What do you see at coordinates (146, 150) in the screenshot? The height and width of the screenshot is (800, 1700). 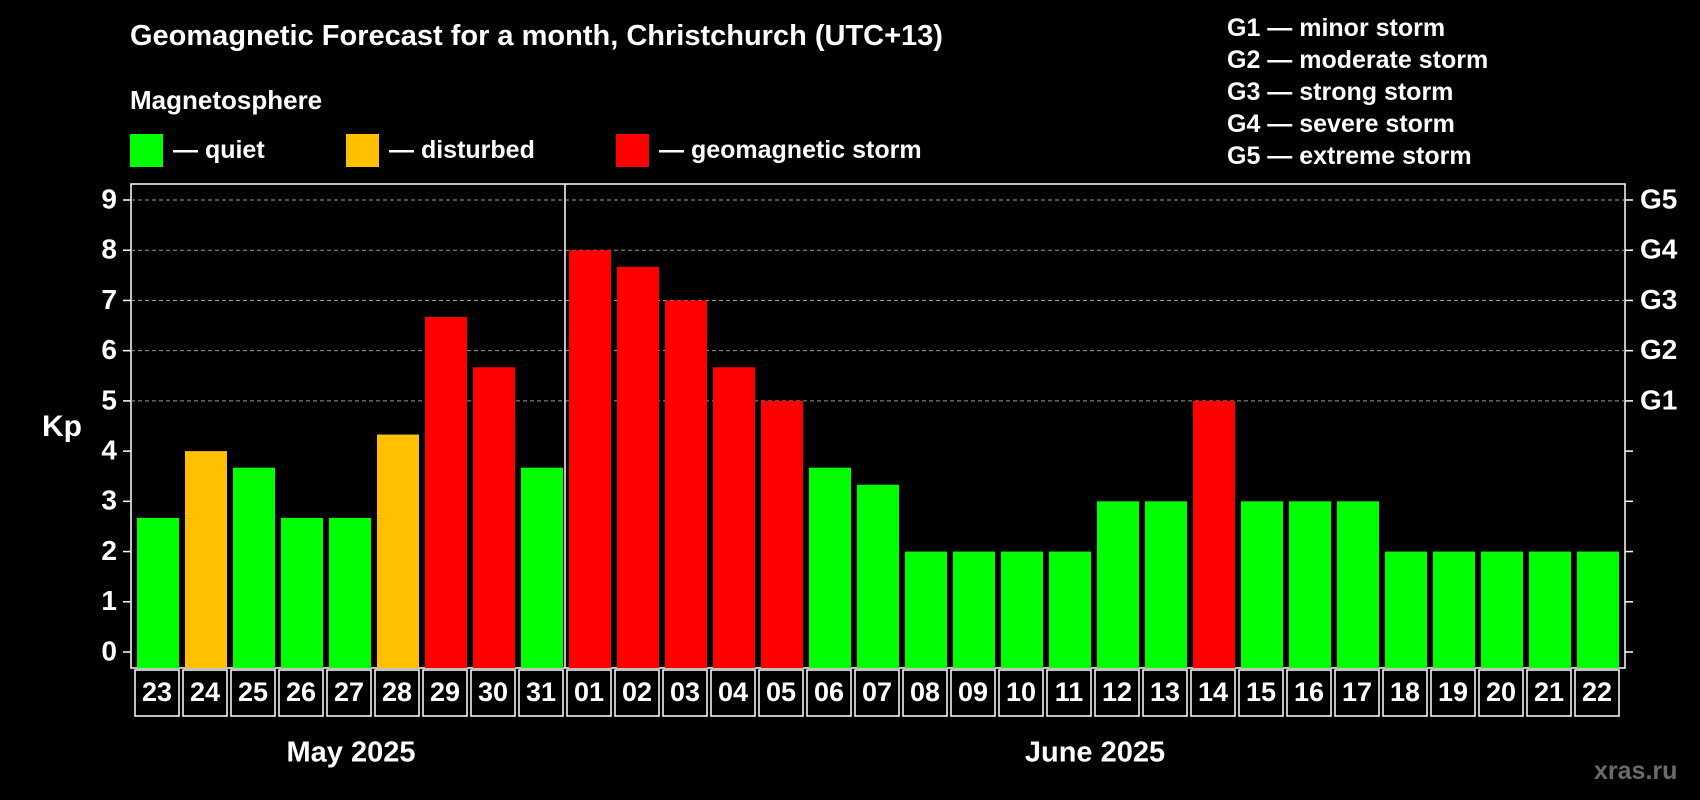 I see `legend-swatch-quiet` at bounding box center [146, 150].